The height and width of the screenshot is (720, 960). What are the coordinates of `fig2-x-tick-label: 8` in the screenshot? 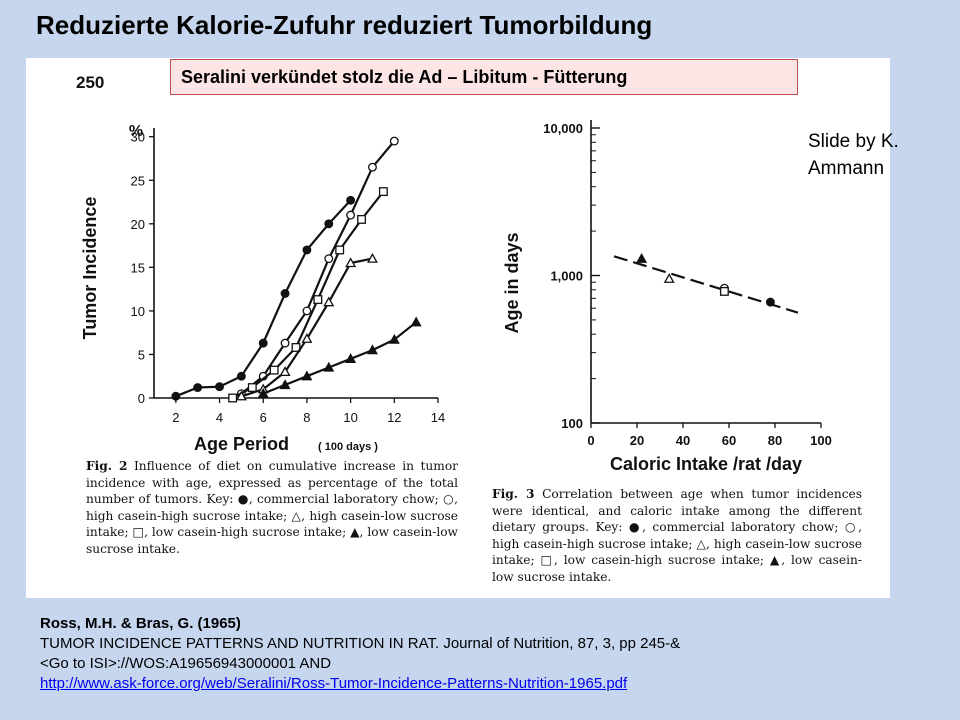 It's located at (306, 417).